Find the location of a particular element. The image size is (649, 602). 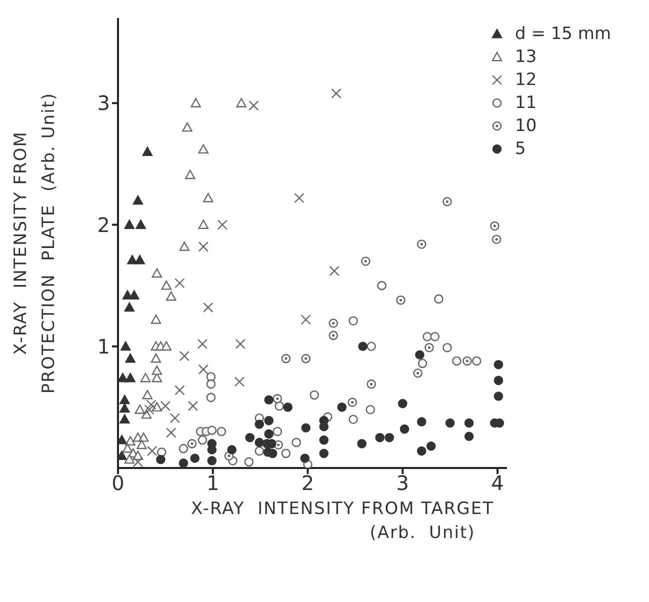

legend-label: 13 is located at coordinates (526, 56).